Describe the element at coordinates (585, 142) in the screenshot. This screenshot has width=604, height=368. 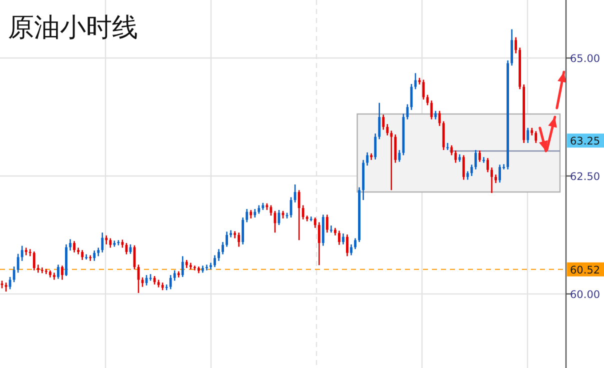
I see `annotation: 63.25` at that location.